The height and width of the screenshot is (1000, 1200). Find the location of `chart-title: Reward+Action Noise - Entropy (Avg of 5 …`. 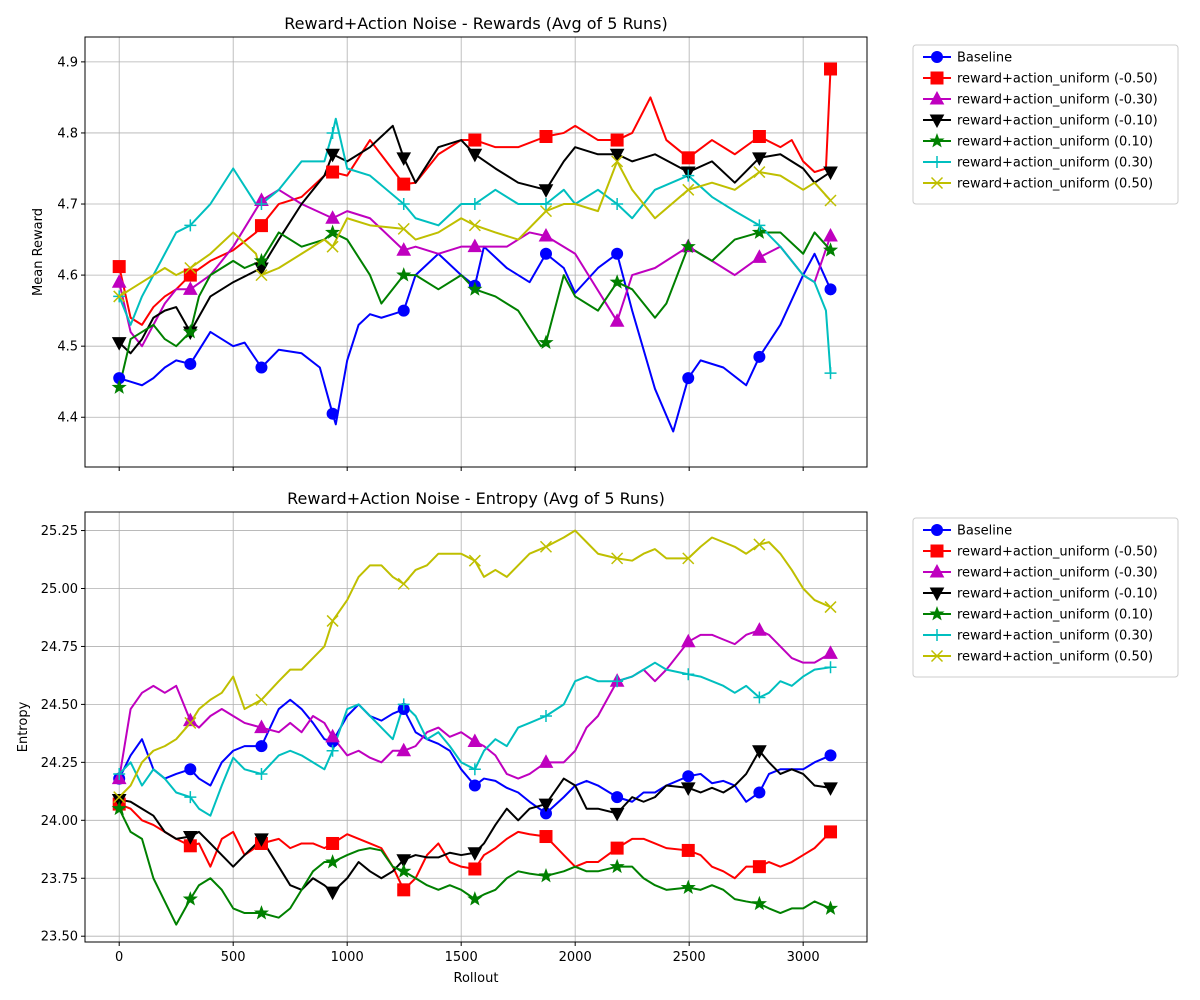

chart-title: Reward+Action Noise - Entropy (Avg of 5 … is located at coordinates (476, 498).